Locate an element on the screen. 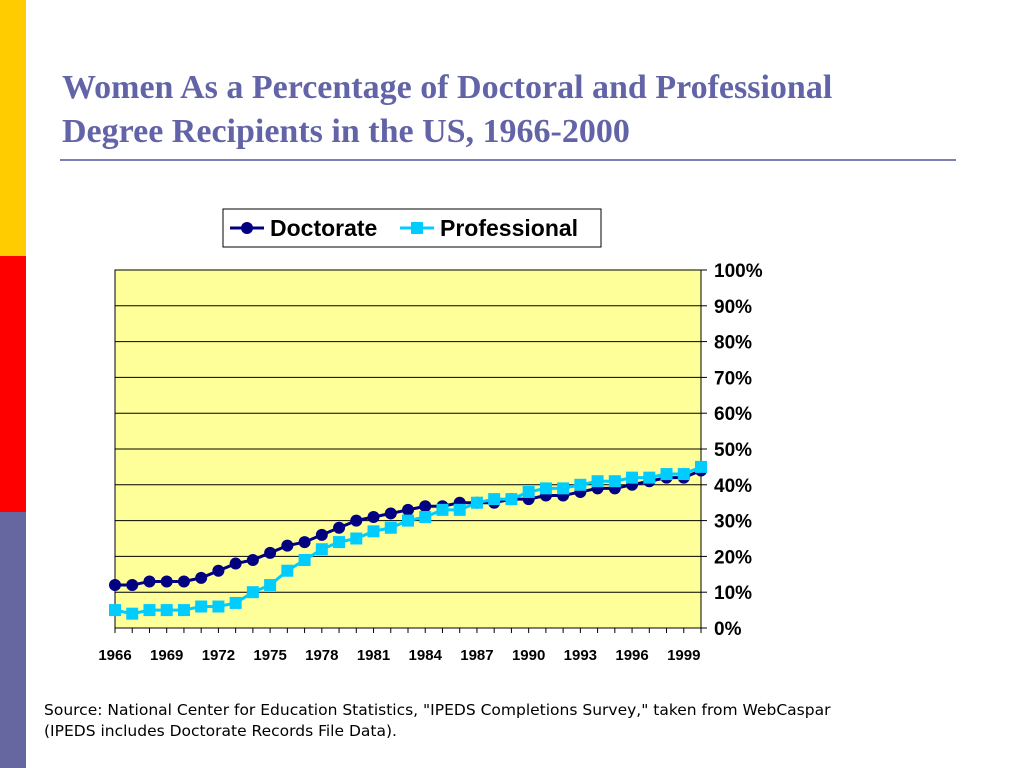  y-tick-label: 30% is located at coordinates (733, 522).